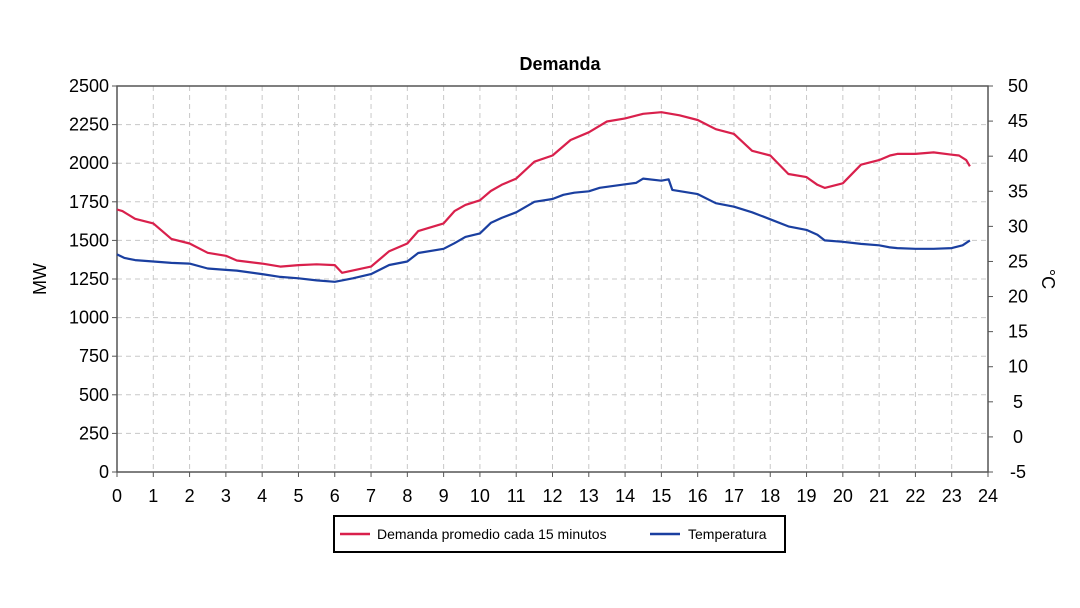  Describe the element at coordinates (698, 496) in the screenshot. I see `x-tick-label: 16` at that location.